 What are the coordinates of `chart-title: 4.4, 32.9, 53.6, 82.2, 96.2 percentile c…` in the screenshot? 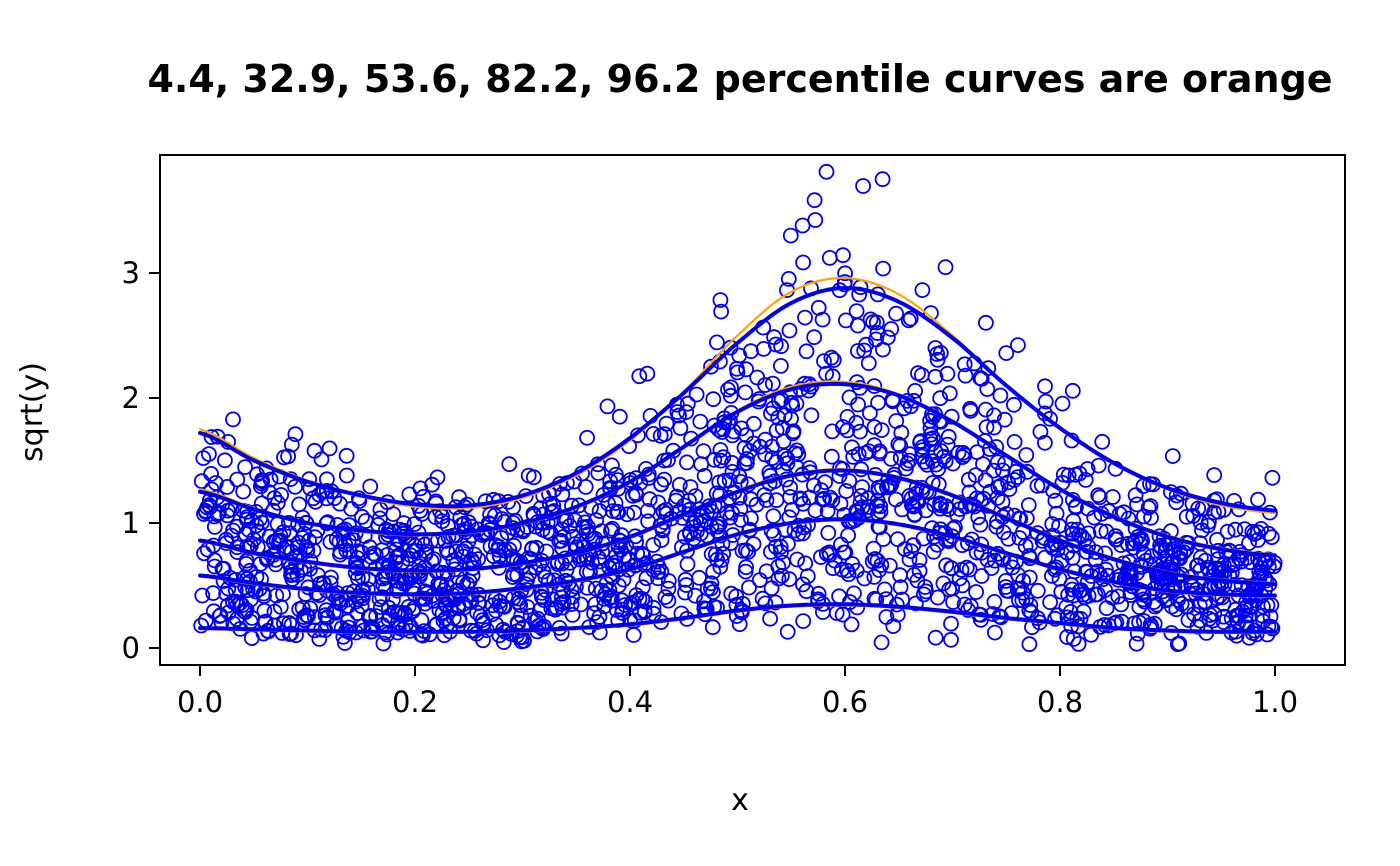 It's located at (739, 79).